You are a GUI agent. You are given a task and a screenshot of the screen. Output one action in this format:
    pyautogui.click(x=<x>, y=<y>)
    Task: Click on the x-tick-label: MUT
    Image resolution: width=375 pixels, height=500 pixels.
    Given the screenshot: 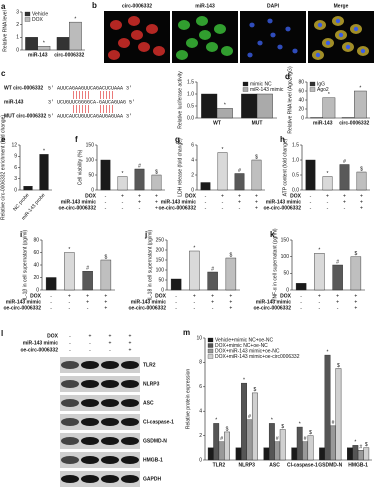 What is the action you would take?
    pyautogui.click(x=257, y=123)
    